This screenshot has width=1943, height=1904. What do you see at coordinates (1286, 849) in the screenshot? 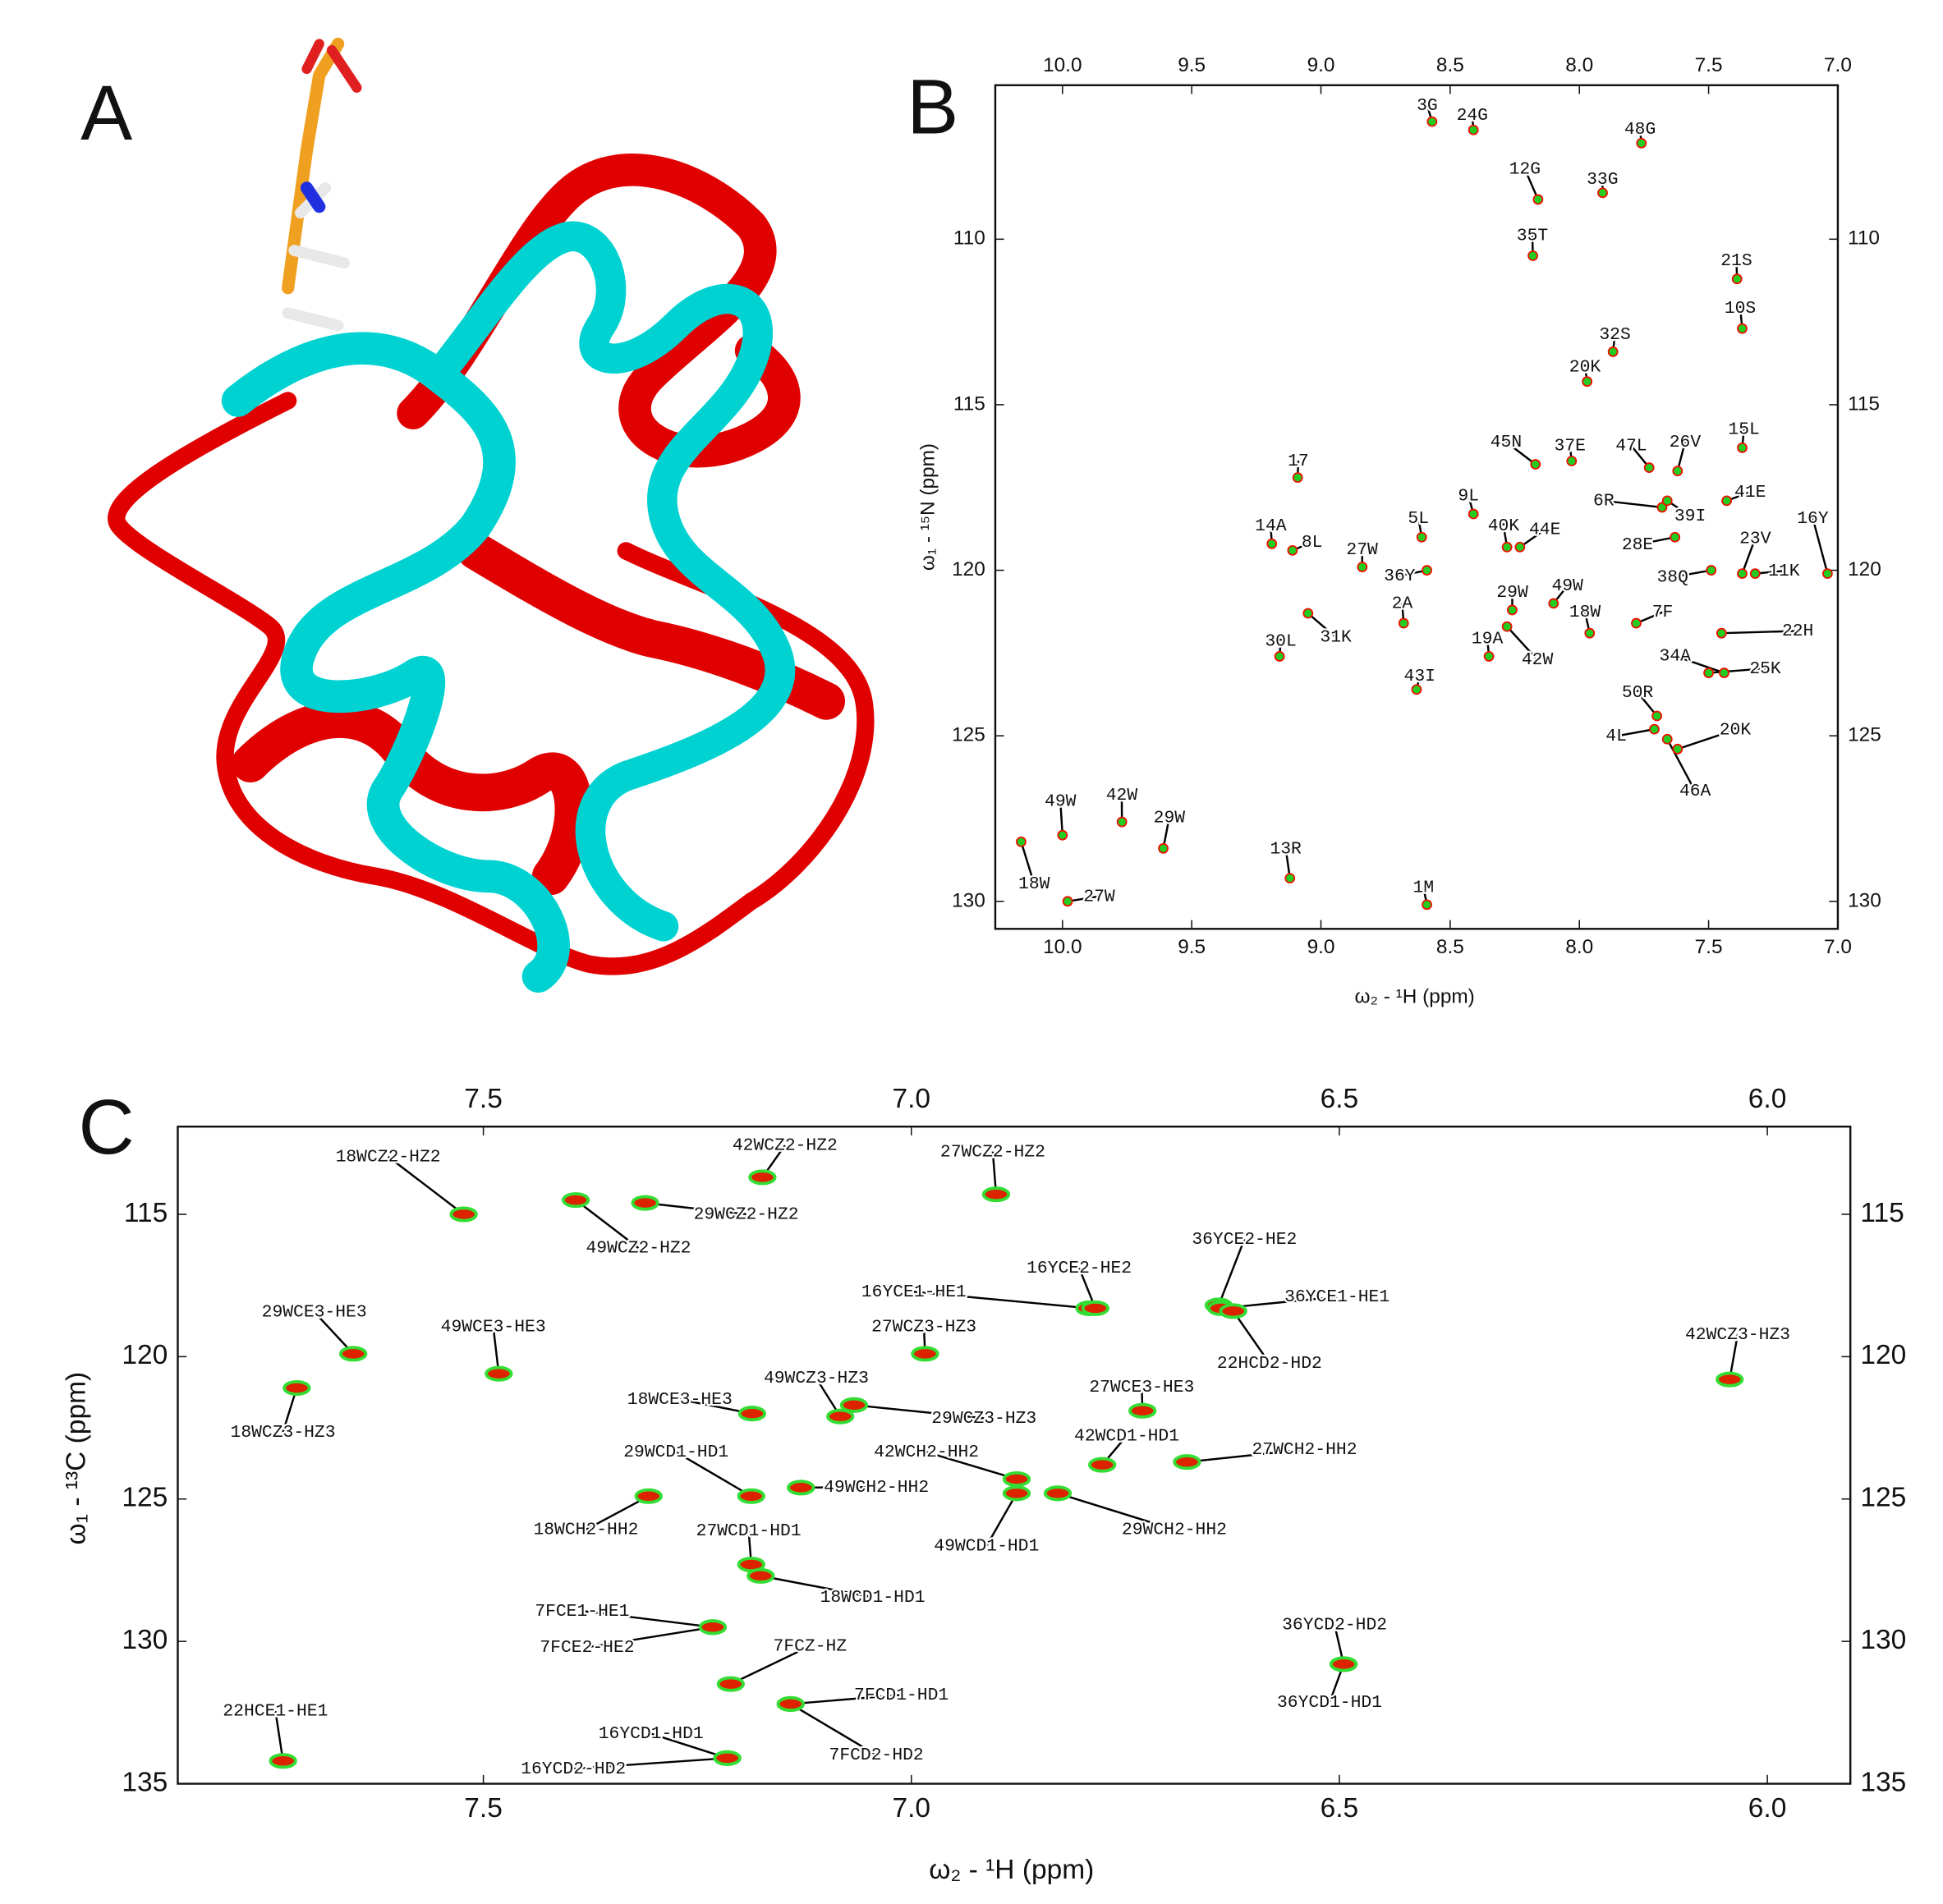
I see `peak-label: 13R` at bounding box center [1286, 849].